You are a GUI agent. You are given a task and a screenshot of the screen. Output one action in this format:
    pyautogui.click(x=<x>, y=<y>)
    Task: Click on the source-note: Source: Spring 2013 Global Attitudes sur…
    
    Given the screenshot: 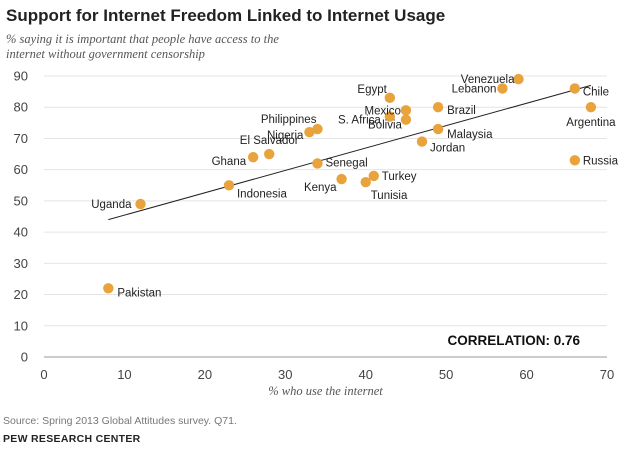 What is the action you would take?
    pyautogui.click(x=120, y=421)
    